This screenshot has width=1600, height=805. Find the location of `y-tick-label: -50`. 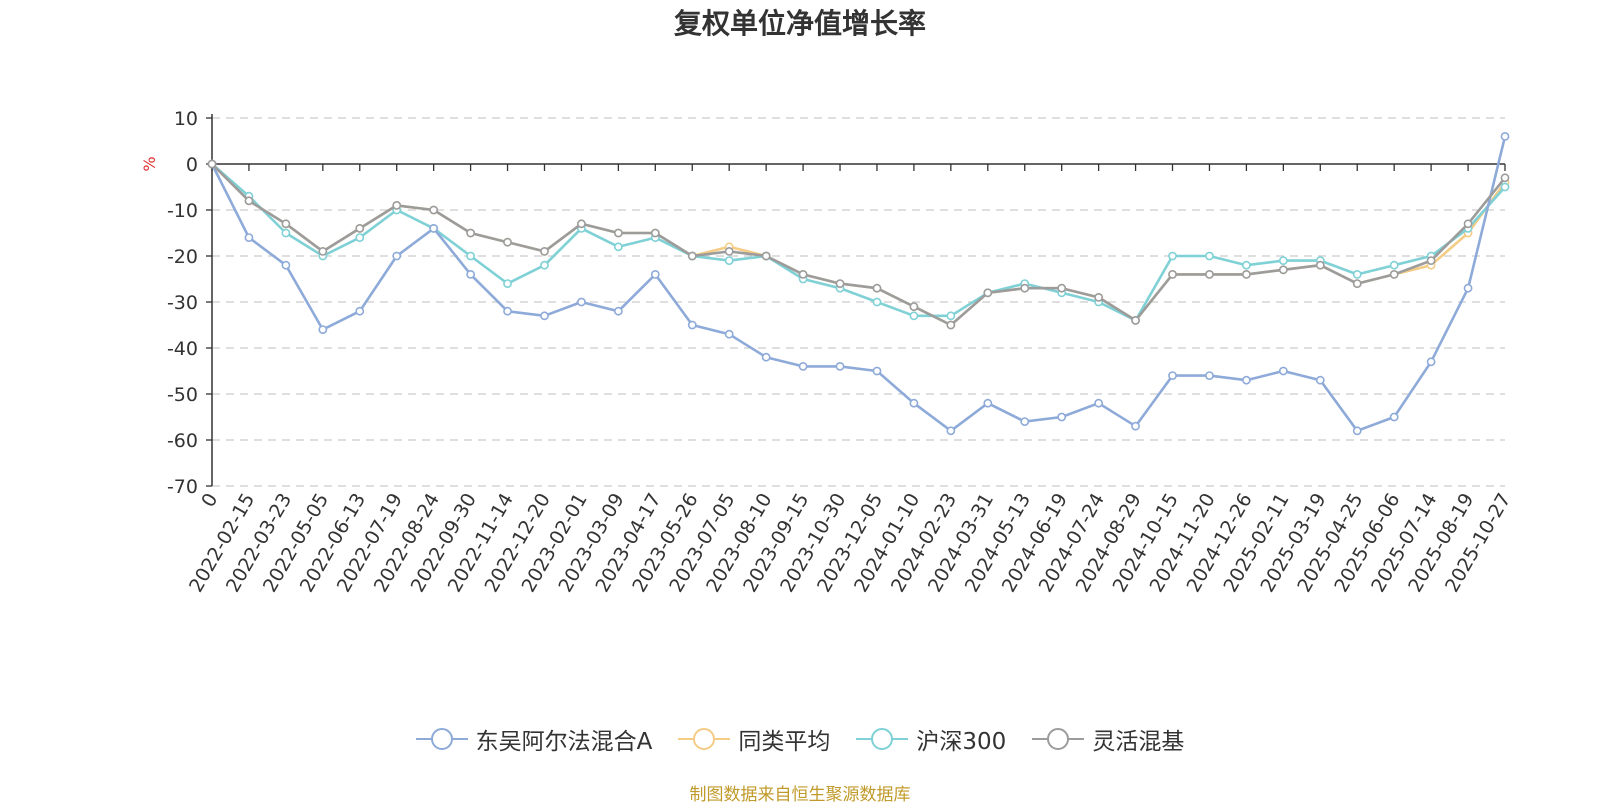

y-tick-label: -50 is located at coordinates (182, 395).